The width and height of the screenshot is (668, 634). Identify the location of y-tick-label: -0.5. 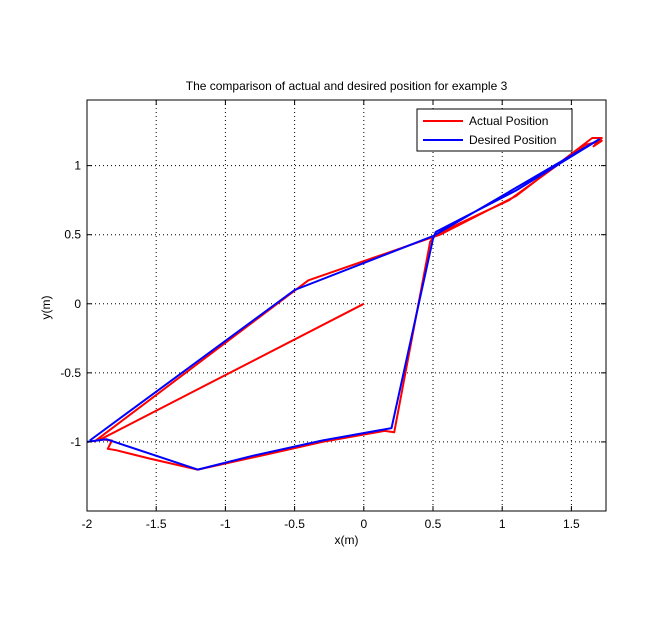
(70, 373).